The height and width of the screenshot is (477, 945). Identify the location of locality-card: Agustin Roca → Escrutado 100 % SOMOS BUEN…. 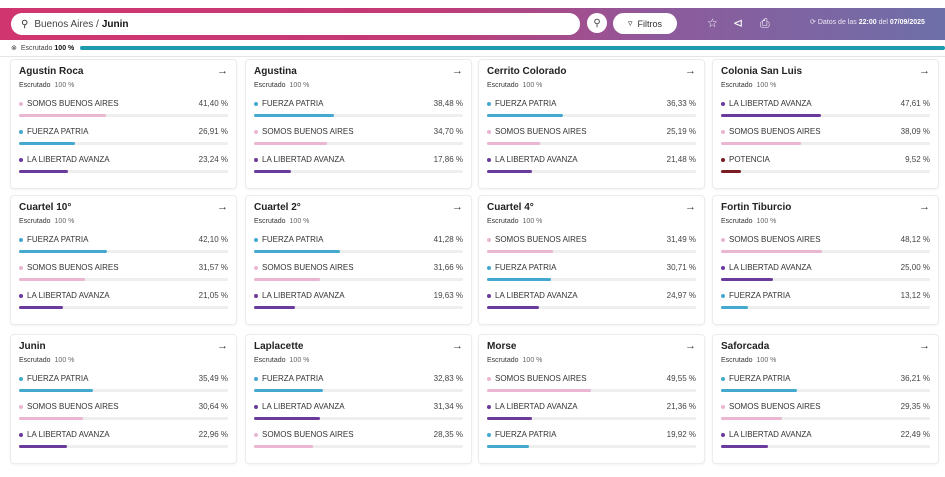
(123, 124).